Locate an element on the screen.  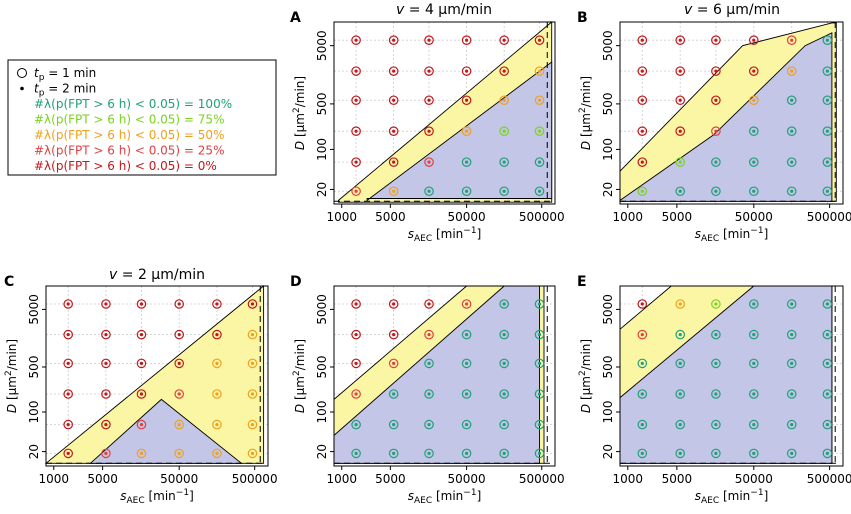
y-tick-label: 100 is located at coordinates (322, 412).